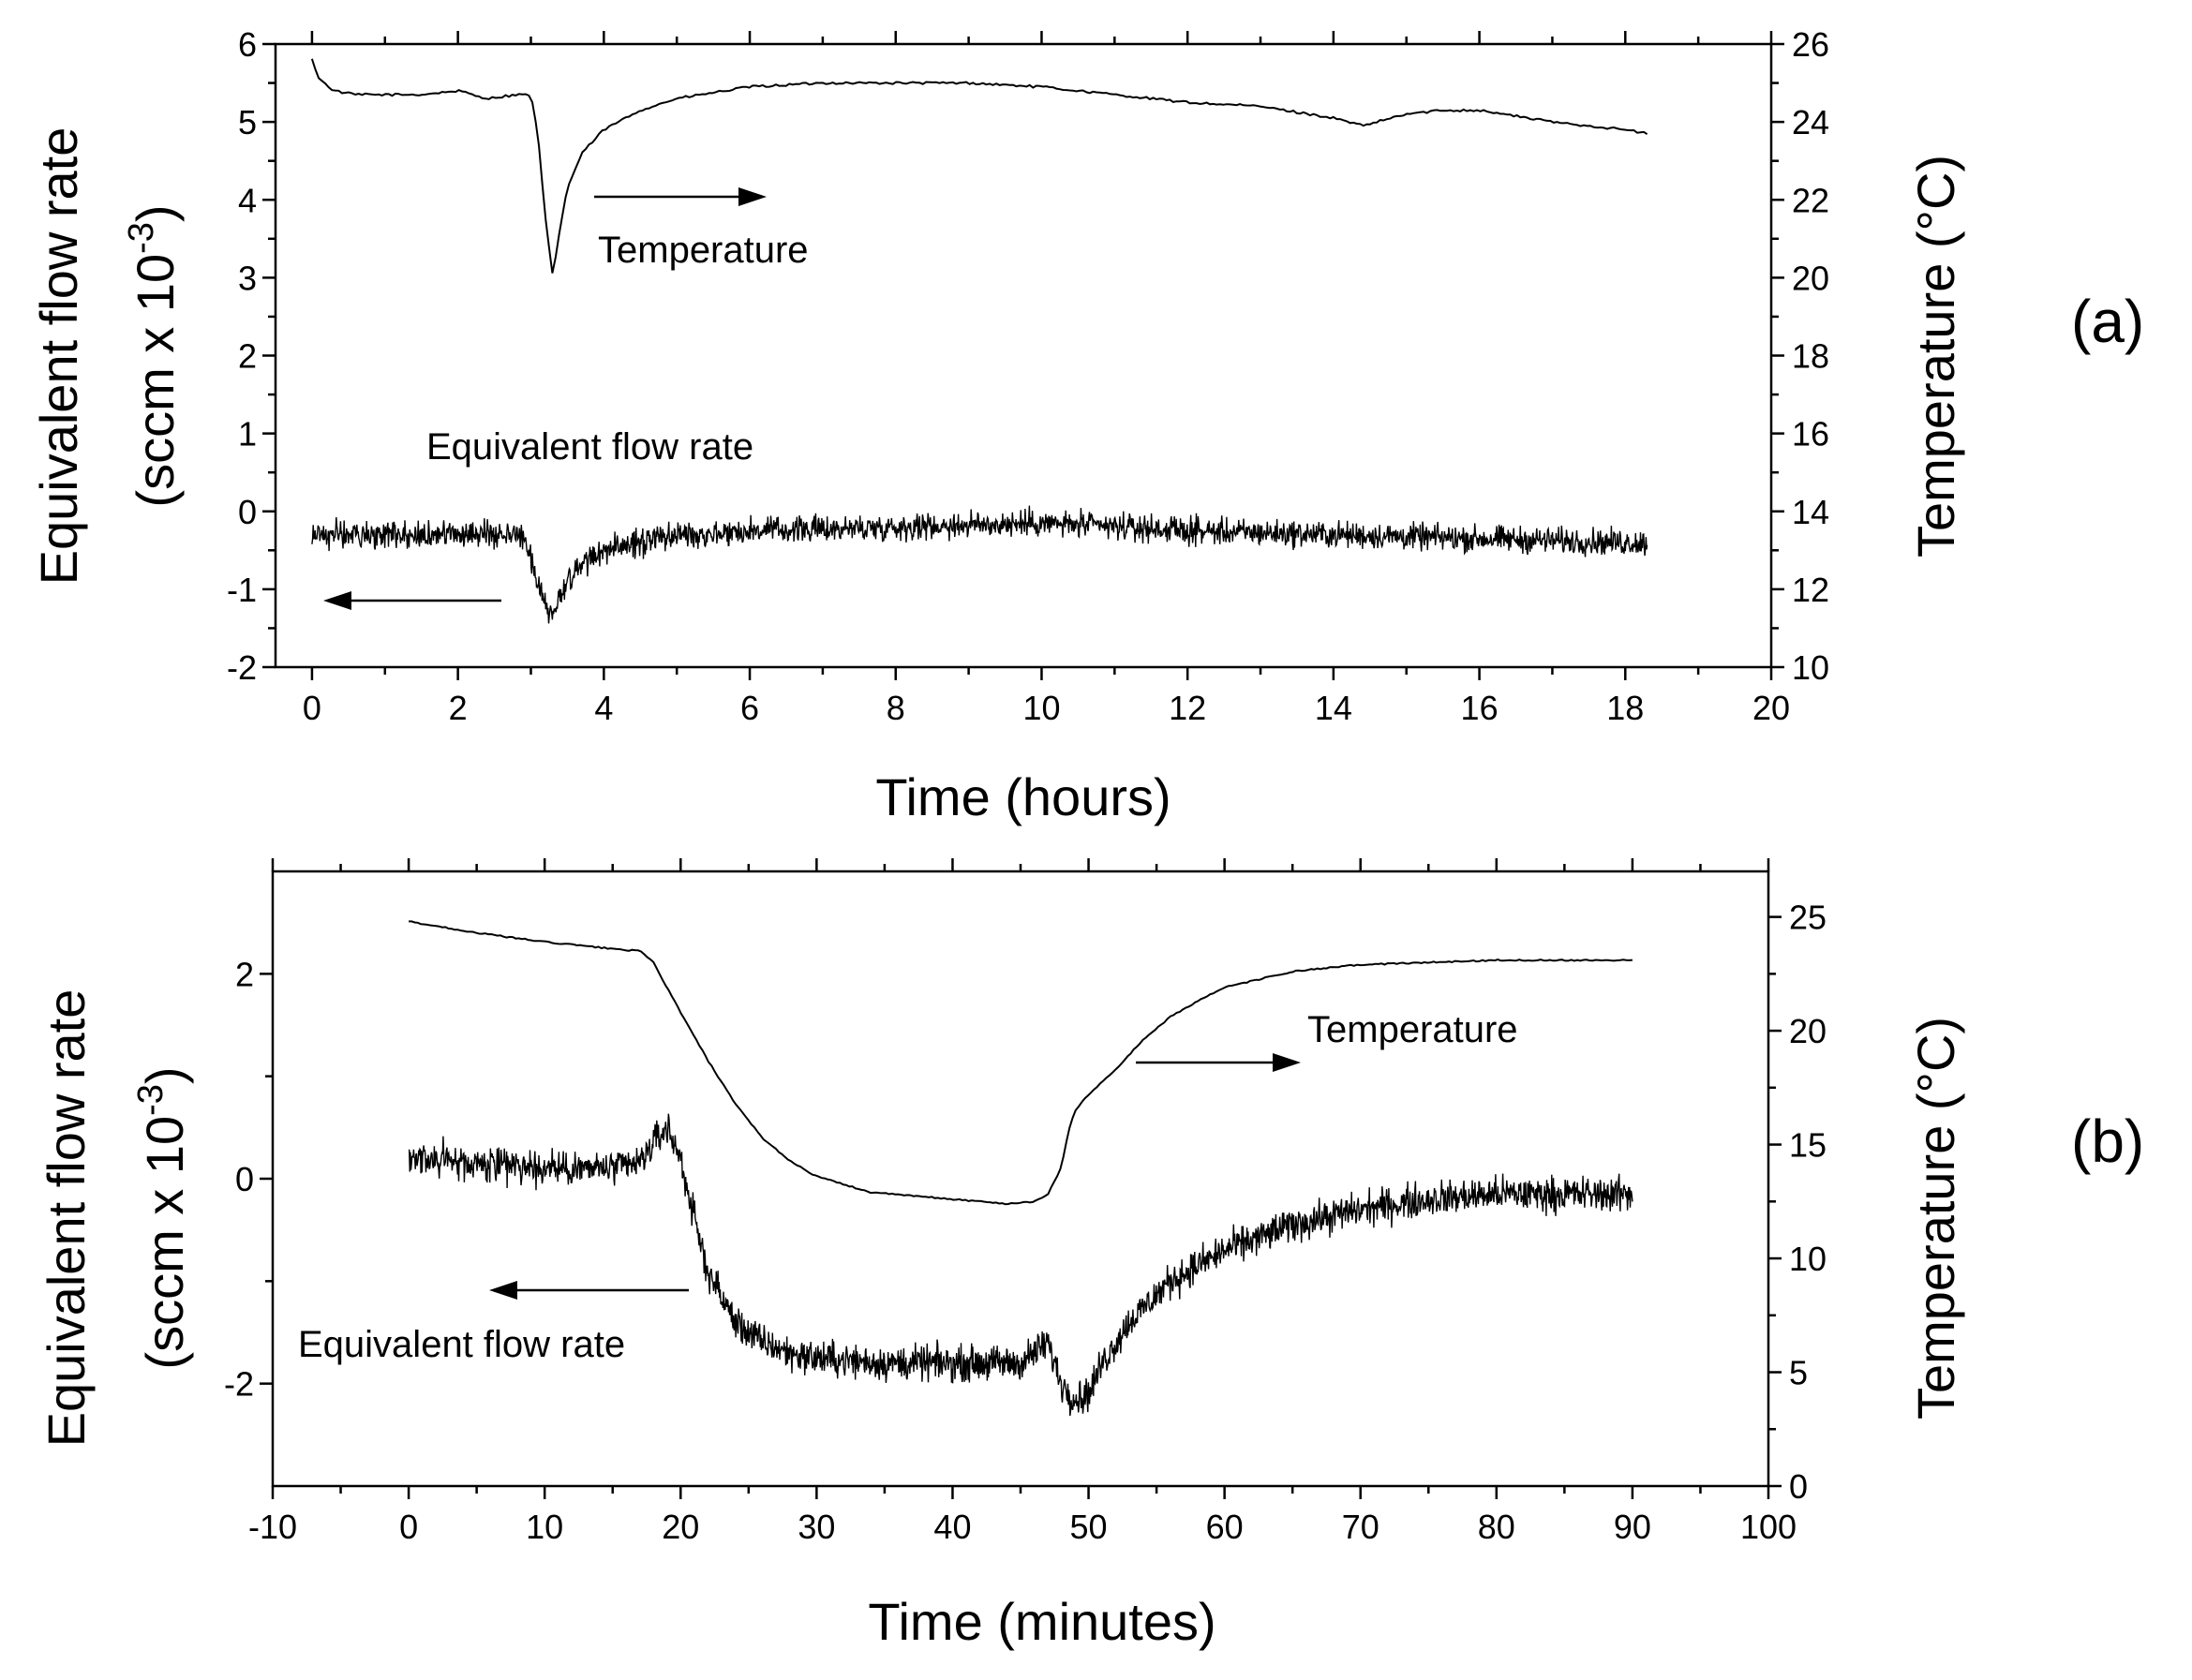 Image resolution: width=2192 pixels, height=1680 pixels. What do you see at coordinates (1810, 512) in the screenshot?
I see `y-right-tick-label: 14` at bounding box center [1810, 512].